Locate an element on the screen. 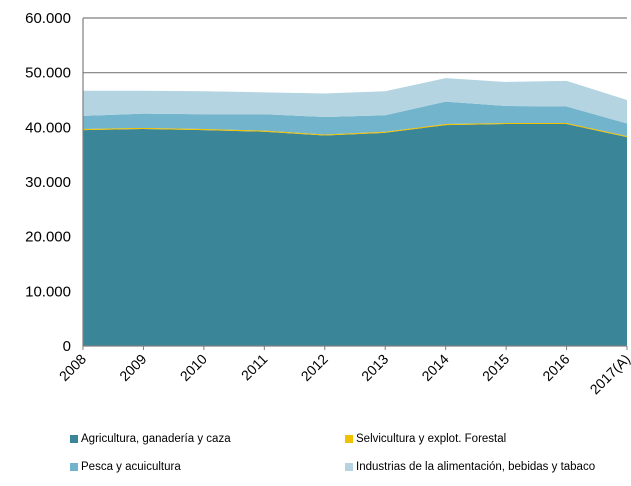  legend-swatch-agricultura is located at coordinates (74, 439).